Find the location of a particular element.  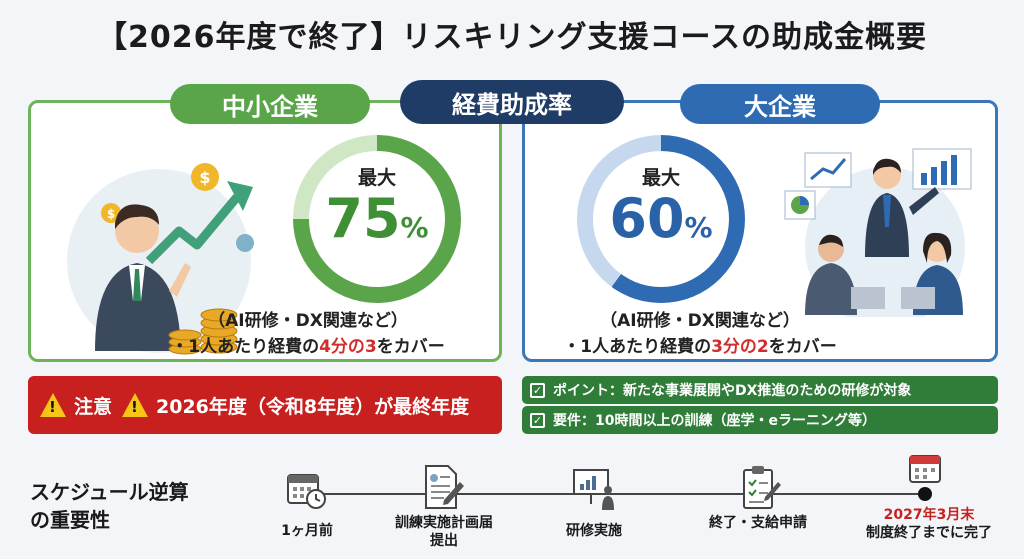

sme-rate-ring: 最大 75% is located at coordinates (377, 219).